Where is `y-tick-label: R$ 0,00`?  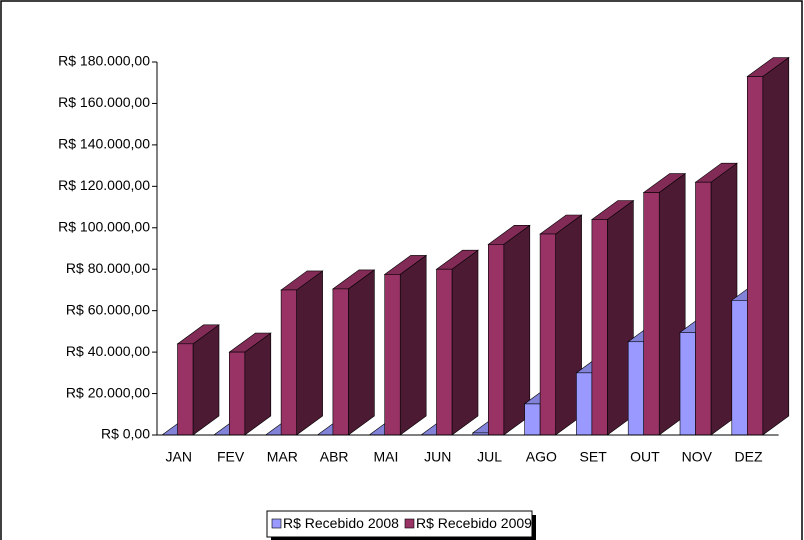 y-tick-label: R$ 0,00 is located at coordinates (125, 434).